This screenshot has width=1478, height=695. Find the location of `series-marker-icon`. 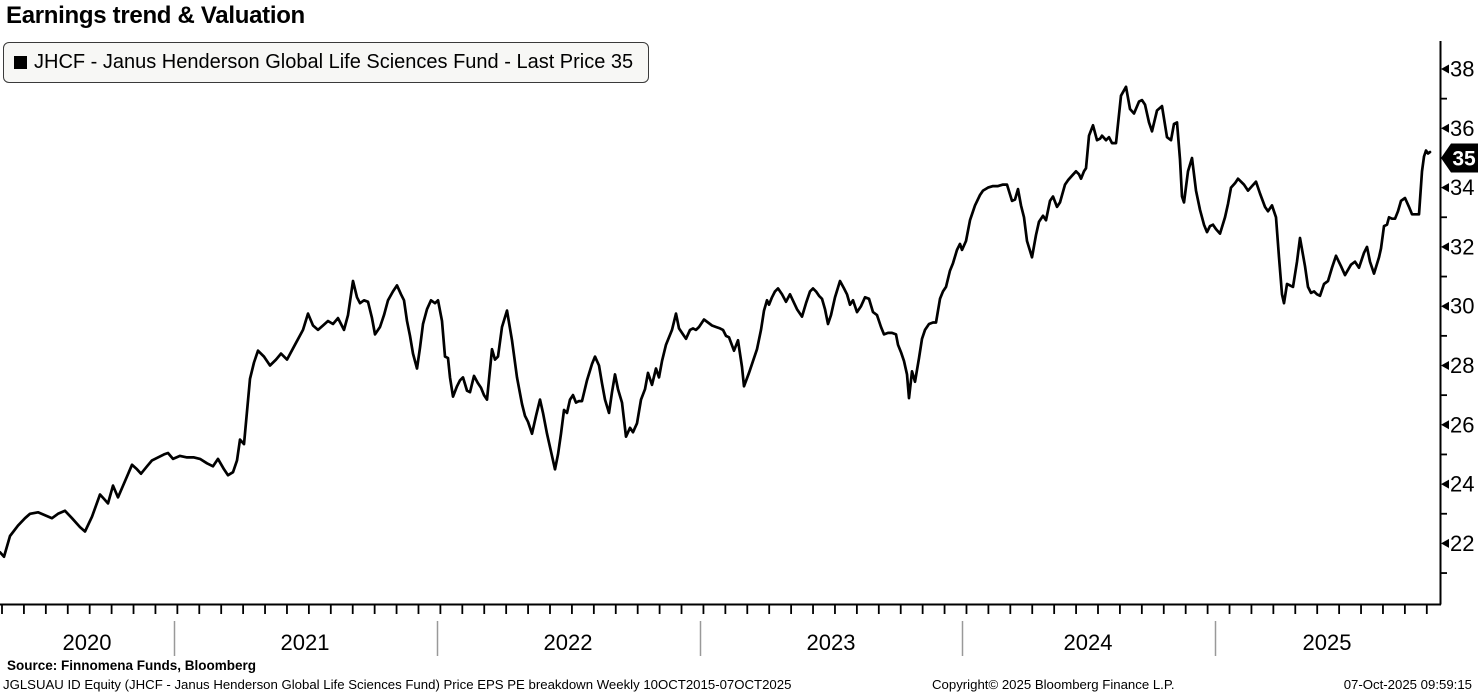

series-marker-icon is located at coordinates (20, 62).